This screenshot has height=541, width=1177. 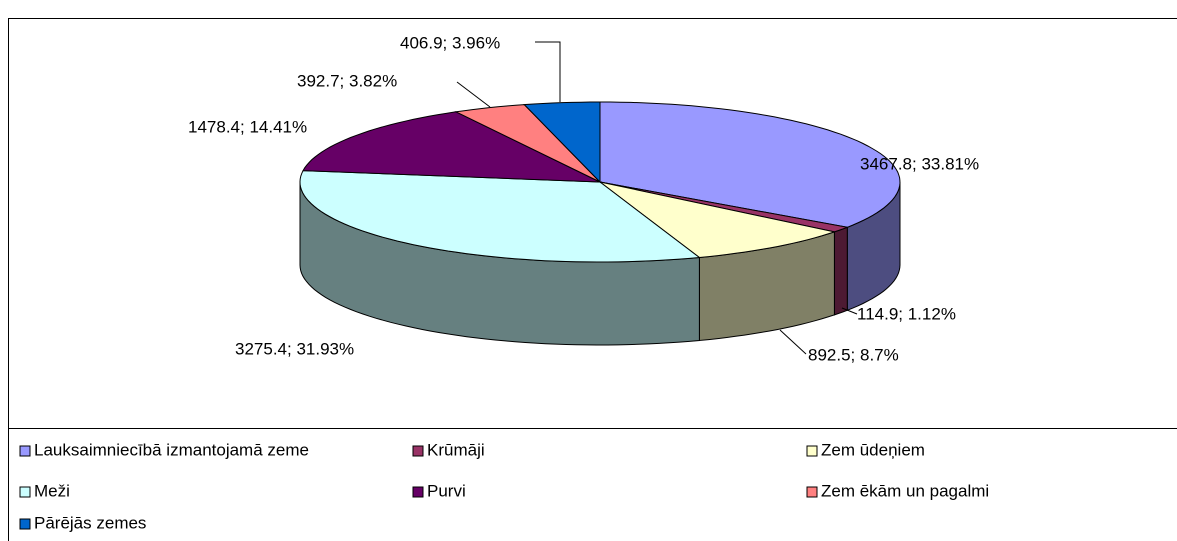 I want to click on data-label: 3467.8; 33.81%, so click(x=919, y=163).